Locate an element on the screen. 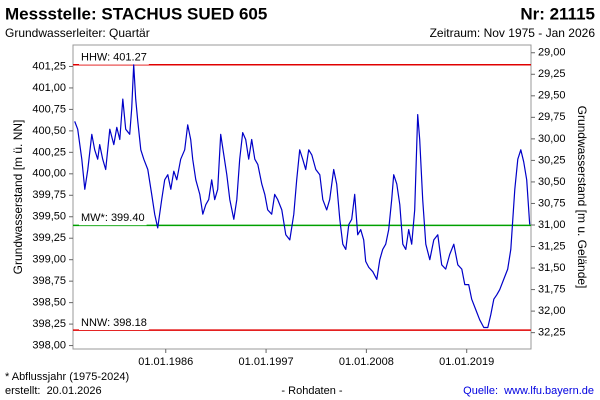 The height and width of the screenshot is (400, 600). period: Zeitraum: Nov 1975 - Jan 2026 is located at coordinates (513, 33).